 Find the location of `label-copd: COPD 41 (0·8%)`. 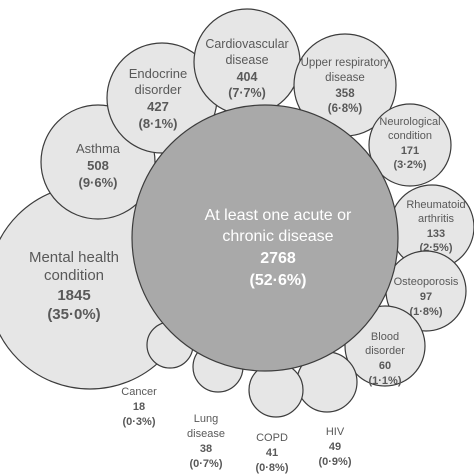

label-copd: COPD 41 (0·8%) is located at coordinates (271, 453).